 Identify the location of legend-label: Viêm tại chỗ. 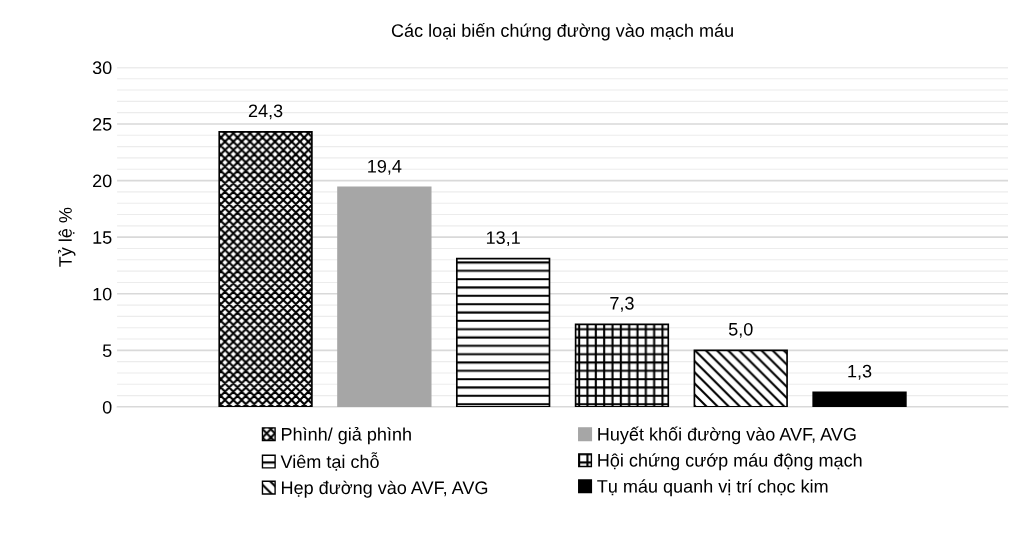
(329, 461).